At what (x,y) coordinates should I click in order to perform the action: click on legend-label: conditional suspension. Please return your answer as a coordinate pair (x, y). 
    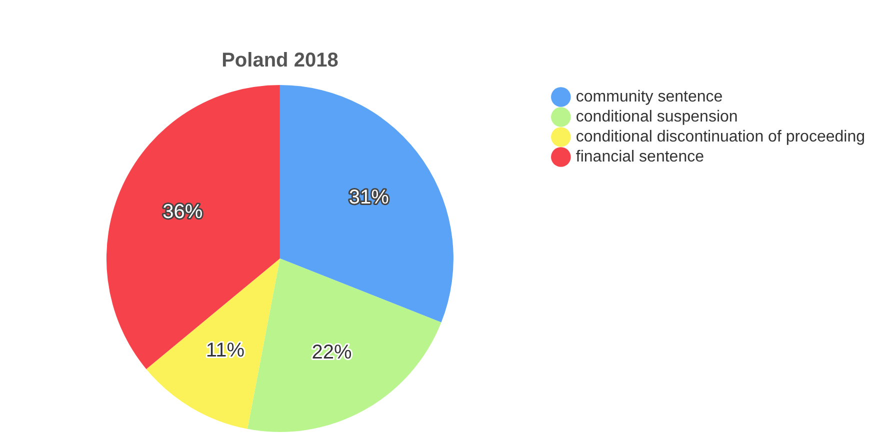
    Looking at the image, I should click on (657, 117).